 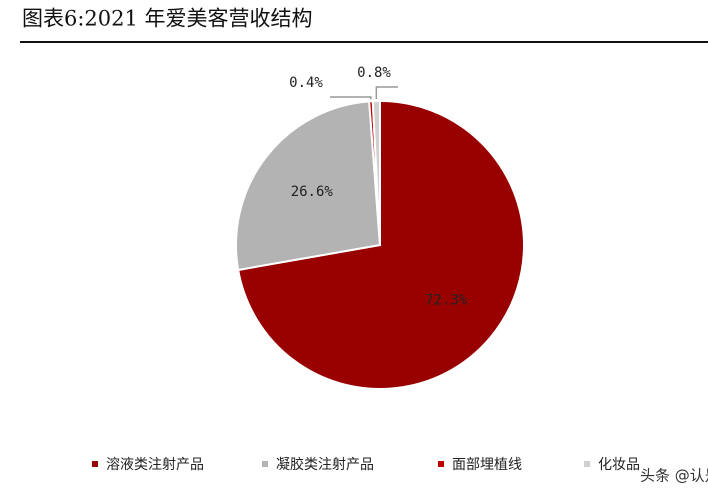 I want to click on watermark: 头条 @认是, so click(x=674, y=476).